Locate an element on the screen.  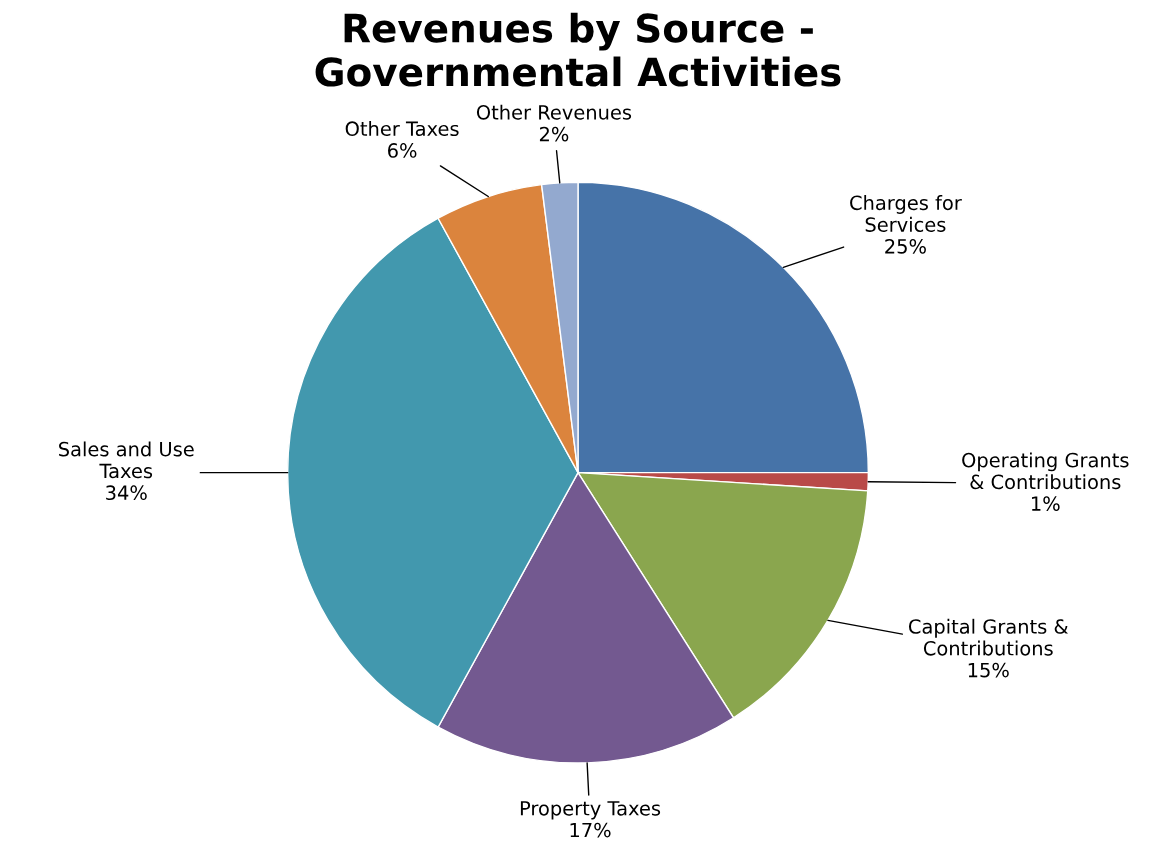
data-label: 15% is located at coordinates (988, 670).